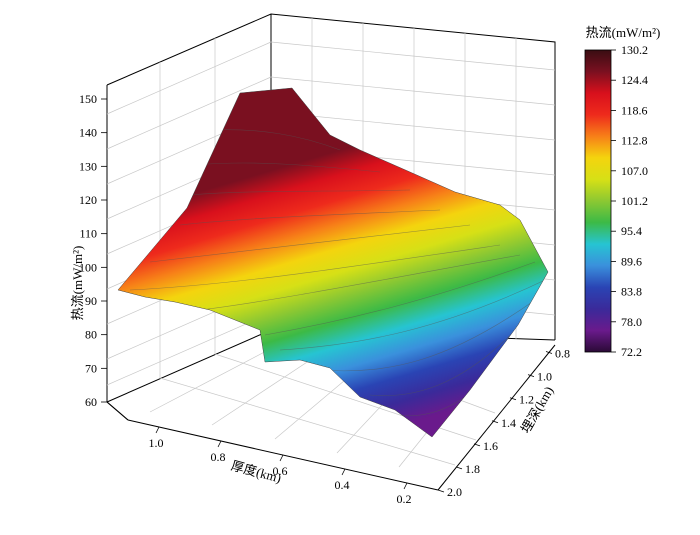  Describe the element at coordinates (544, 377) in the screenshot. I see `y-tick-label: 1.0` at that location.